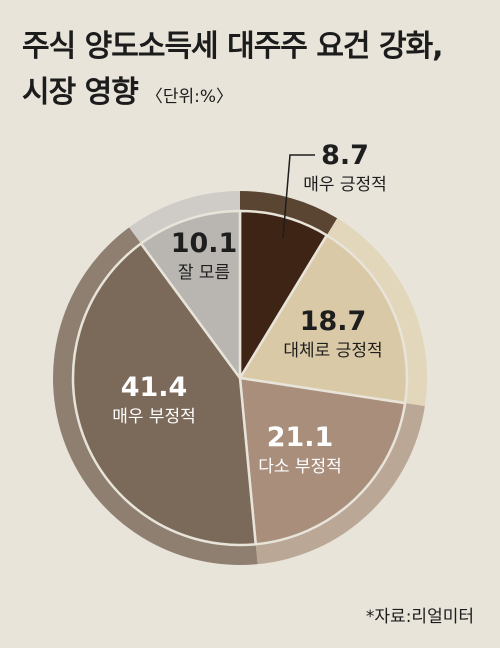 The width and height of the screenshot is (500, 648). I want to click on slice-label-3: 다소 부정적, so click(300, 467).